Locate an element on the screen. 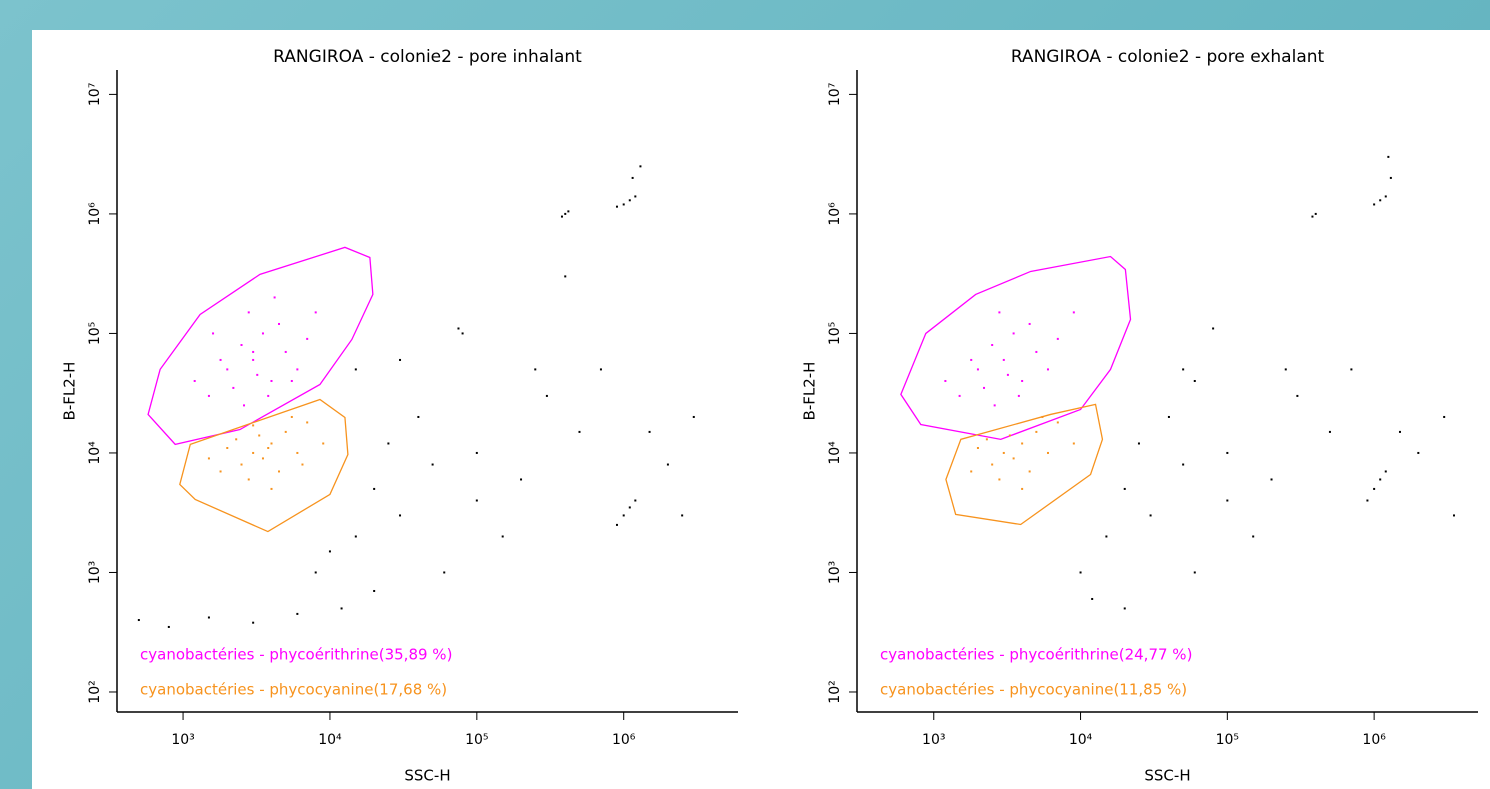 Image resolution: width=1490 pixels, height=789 pixels. y-tick-label: 10⁷ is located at coordinates (835, 94).